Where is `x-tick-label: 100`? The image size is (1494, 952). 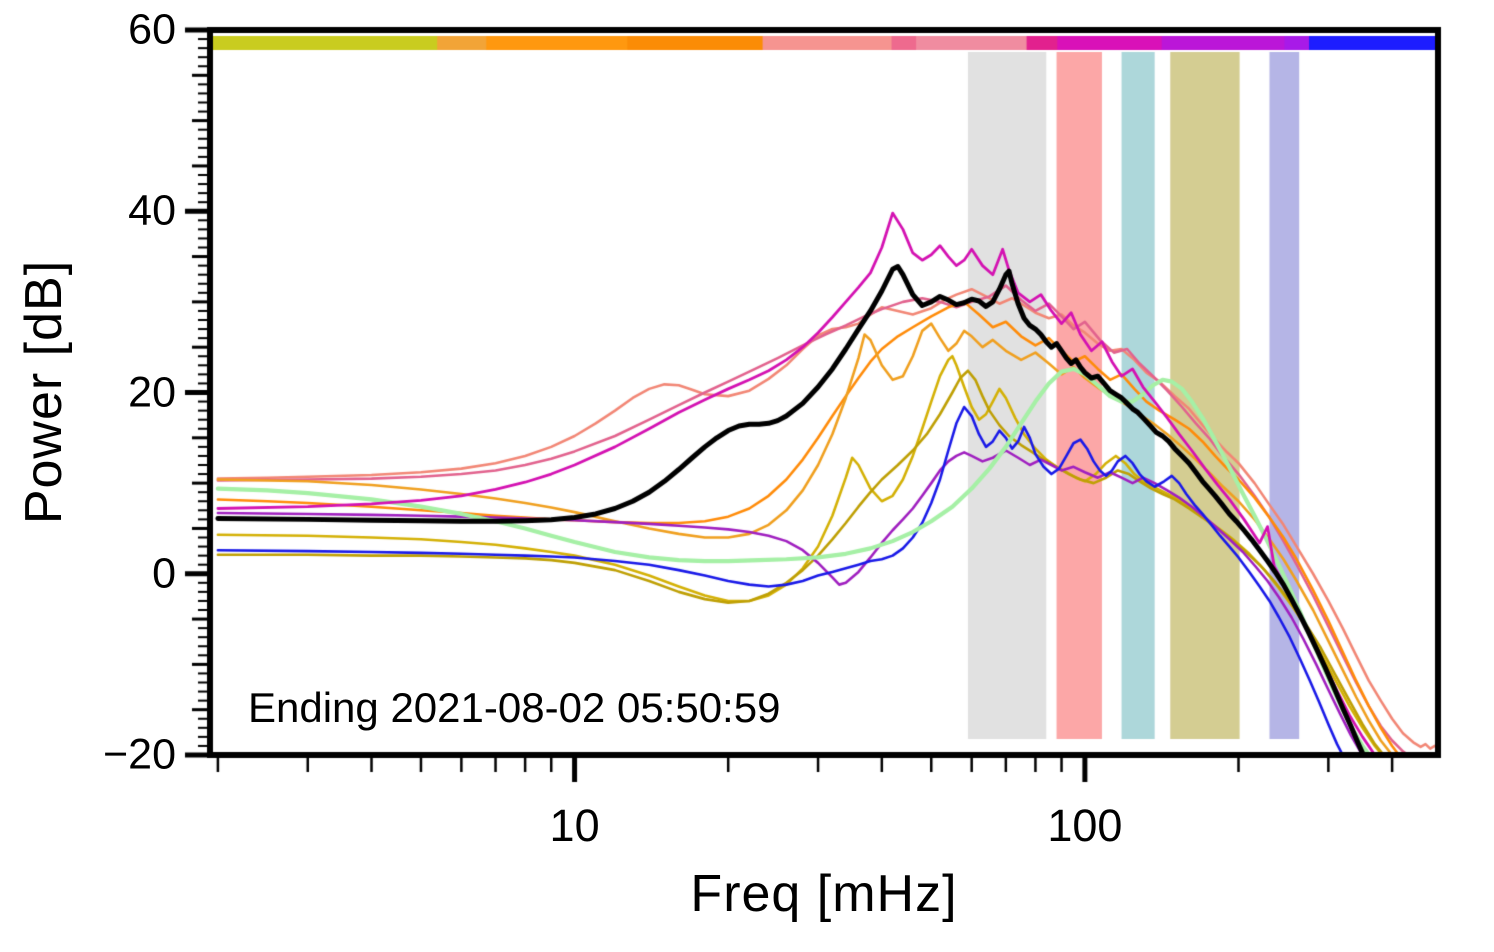 x-tick-label: 100 is located at coordinates (1085, 825).